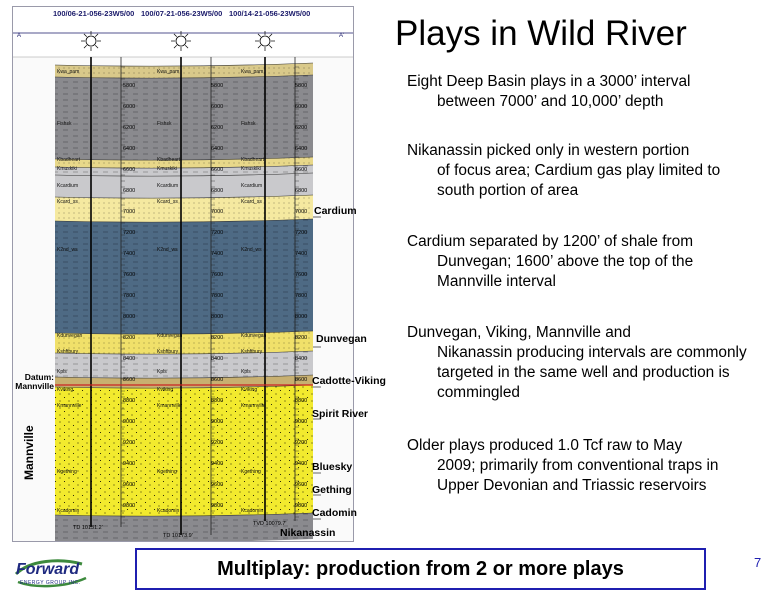 The width and height of the screenshot is (776, 600). I want to click on depth-label-0-13: 8400, so click(129, 359).